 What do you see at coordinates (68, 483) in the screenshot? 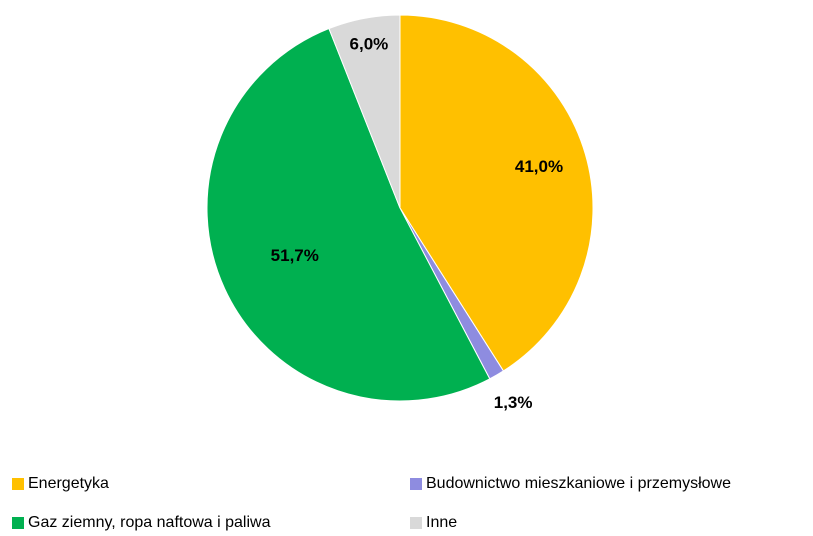
I see `legend-label: Energetyka` at bounding box center [68, 483].